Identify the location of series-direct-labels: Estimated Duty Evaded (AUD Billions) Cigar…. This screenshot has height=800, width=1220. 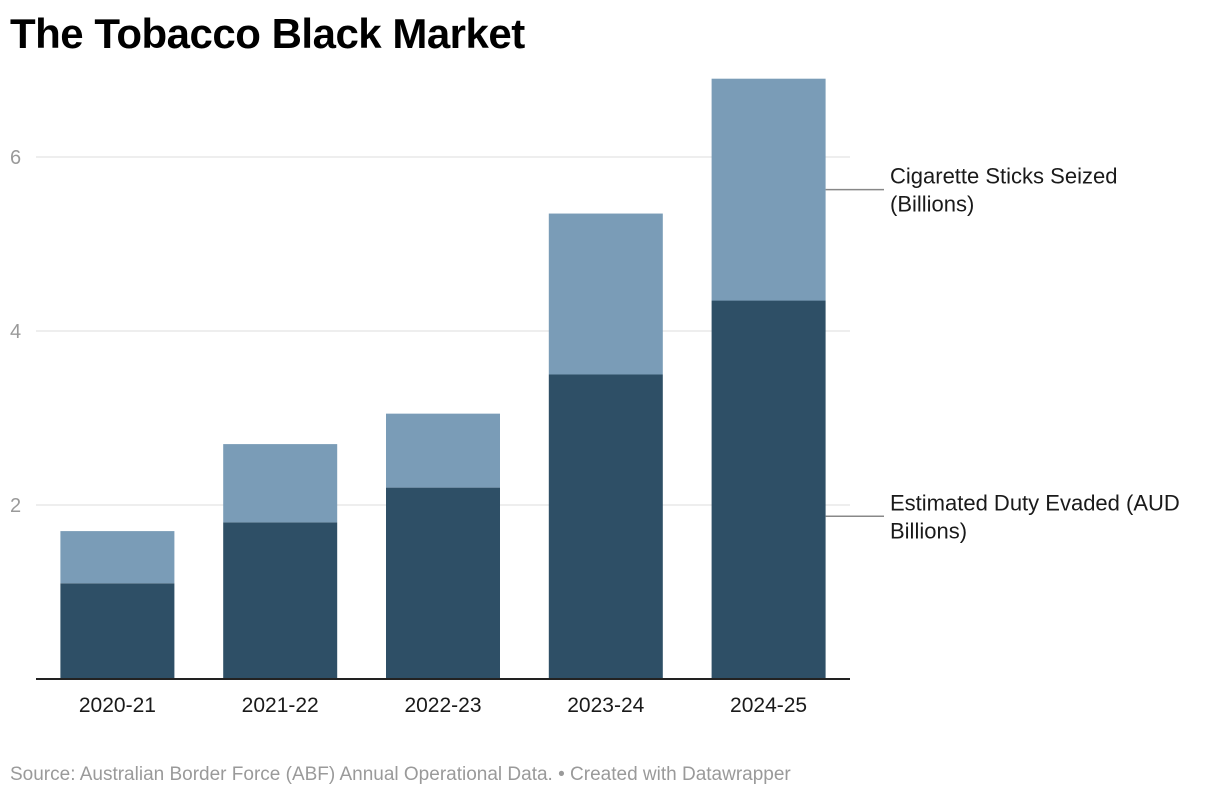
(1002, 353).